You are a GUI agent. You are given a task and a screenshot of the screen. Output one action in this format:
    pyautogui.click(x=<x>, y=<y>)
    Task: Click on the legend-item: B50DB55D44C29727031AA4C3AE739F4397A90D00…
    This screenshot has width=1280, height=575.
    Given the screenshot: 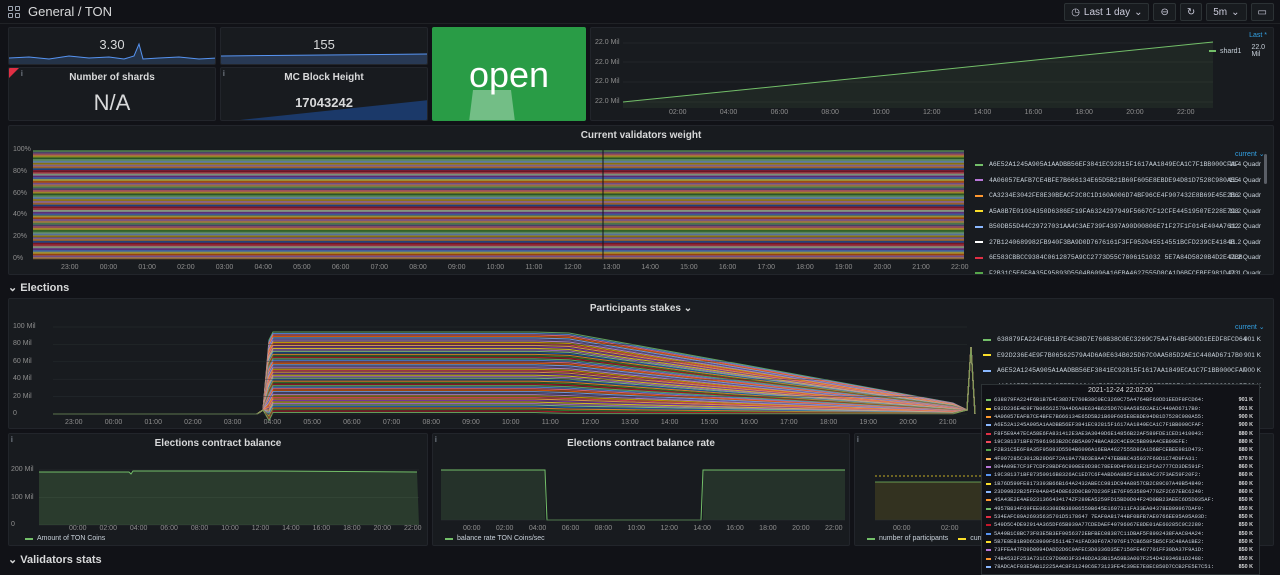 What is the action you would take?
    pyautogui.click(x=1118, y=227)
    